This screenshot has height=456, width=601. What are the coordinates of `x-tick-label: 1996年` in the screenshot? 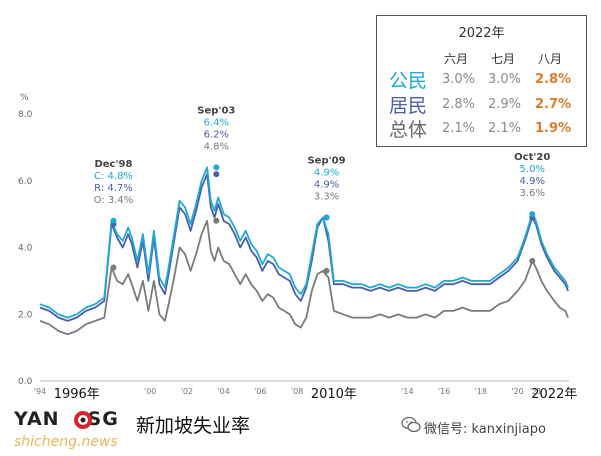 It's located at (77, 394).